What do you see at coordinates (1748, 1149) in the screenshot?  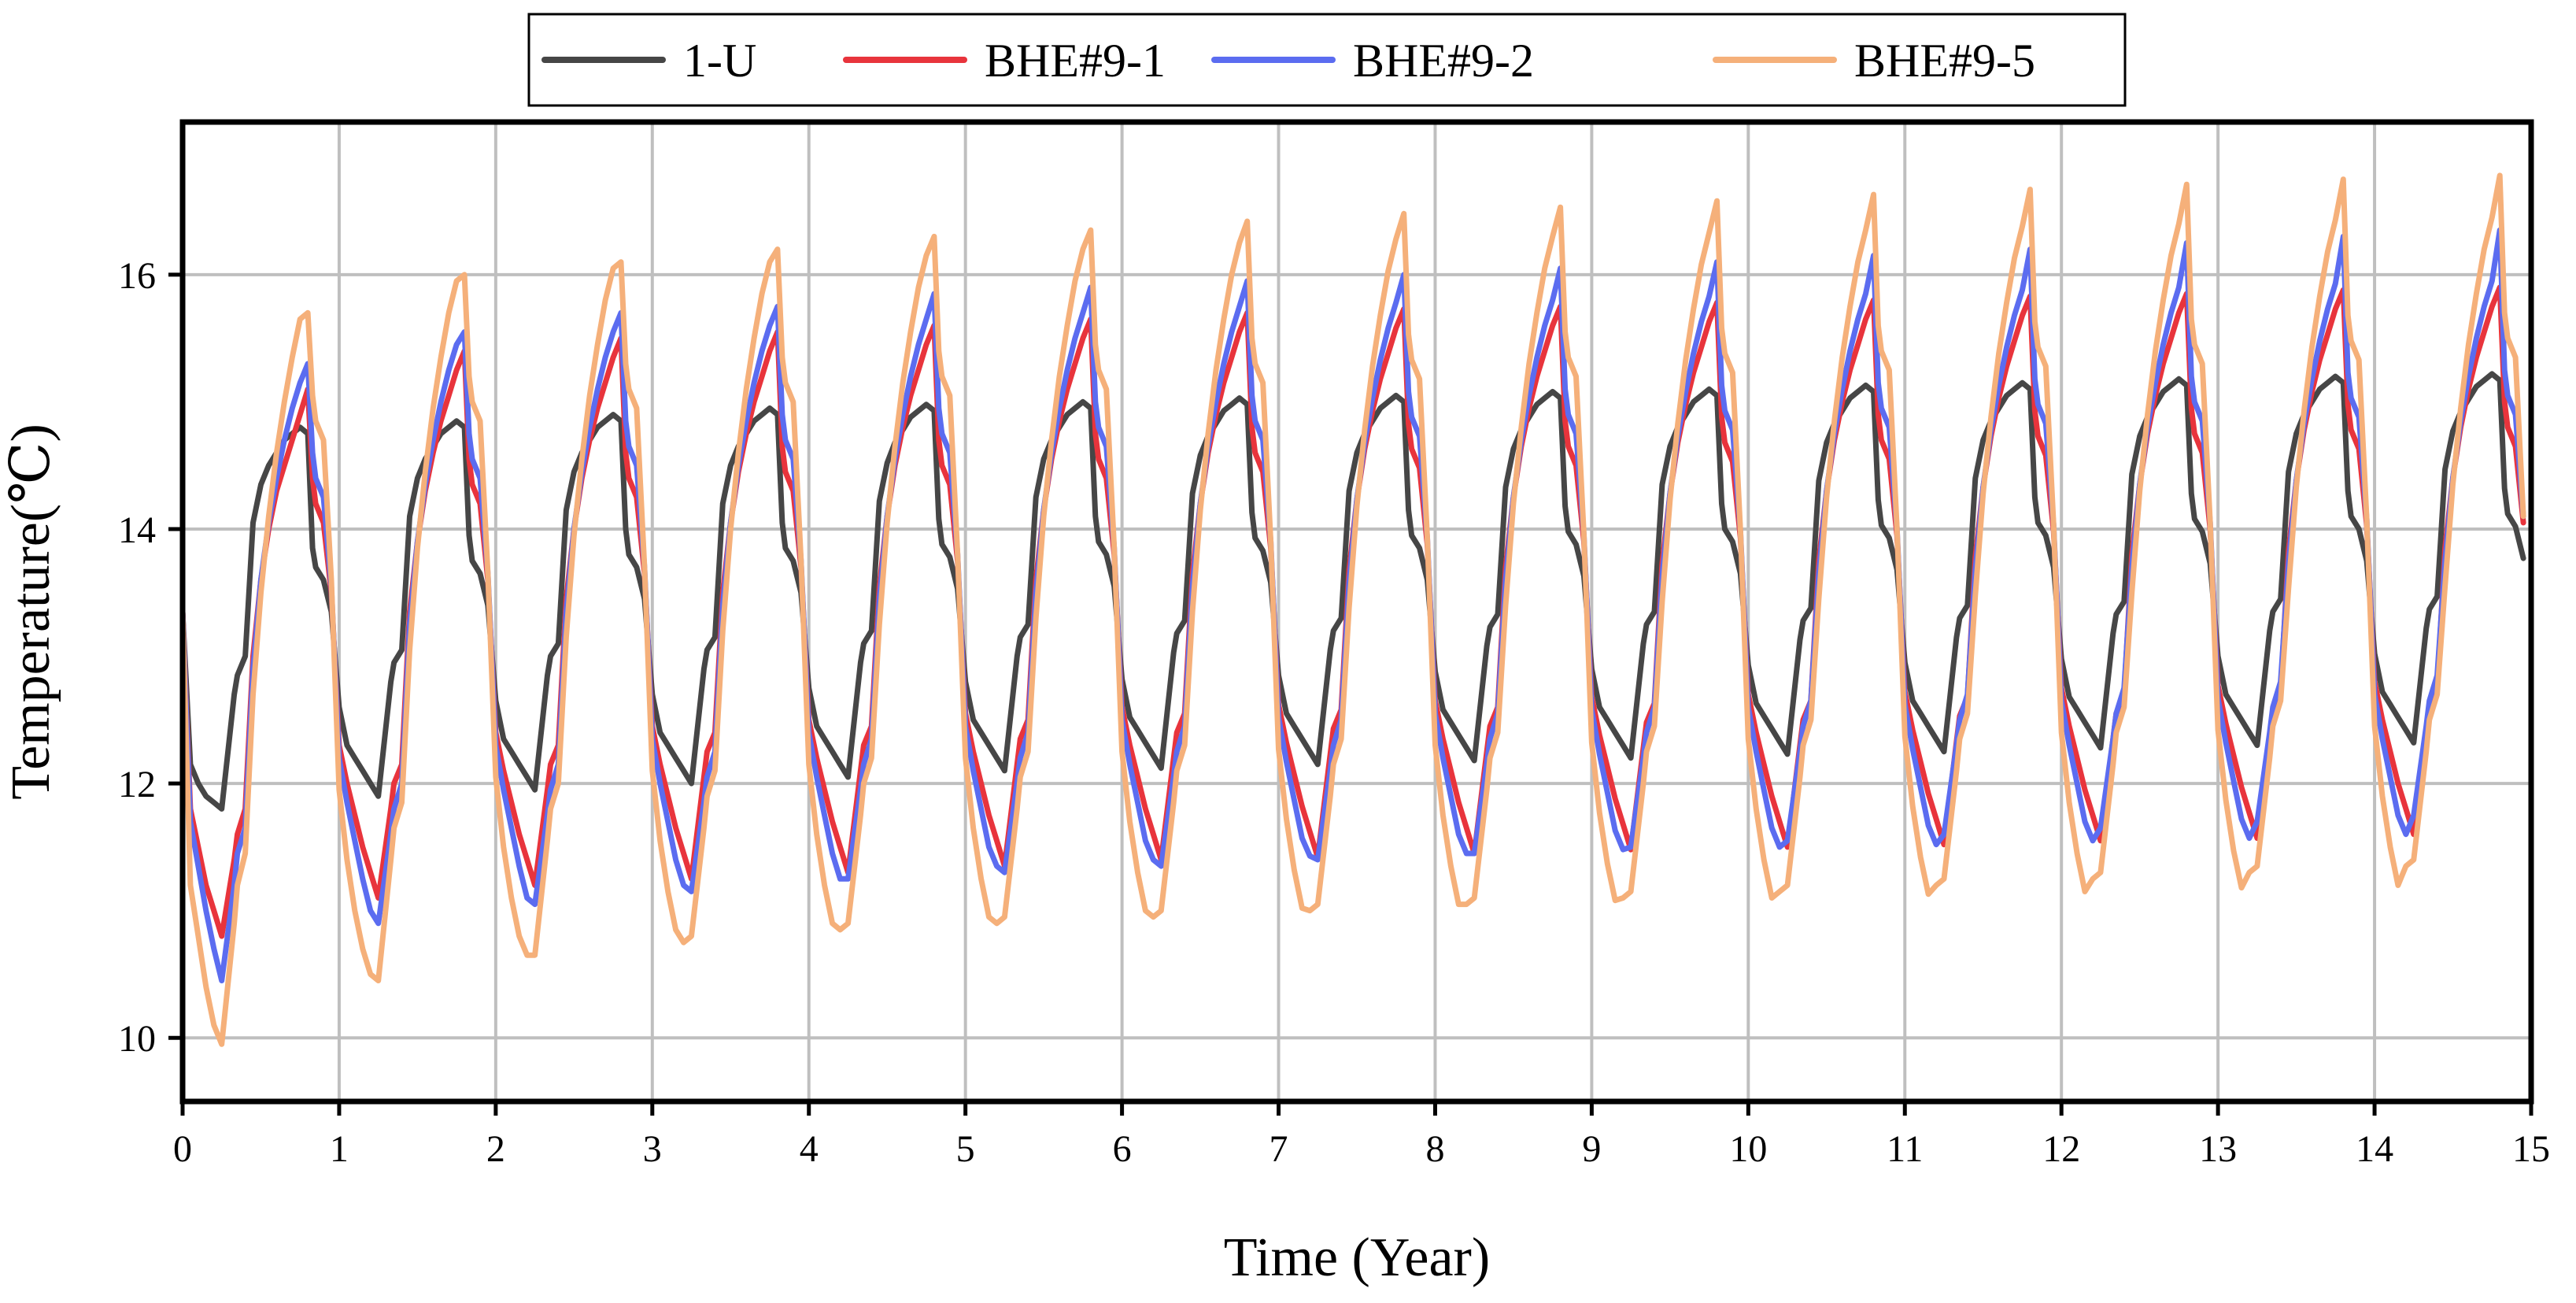 I see `x-tick-label-10: 10` at bounding box center [1748, 1149].